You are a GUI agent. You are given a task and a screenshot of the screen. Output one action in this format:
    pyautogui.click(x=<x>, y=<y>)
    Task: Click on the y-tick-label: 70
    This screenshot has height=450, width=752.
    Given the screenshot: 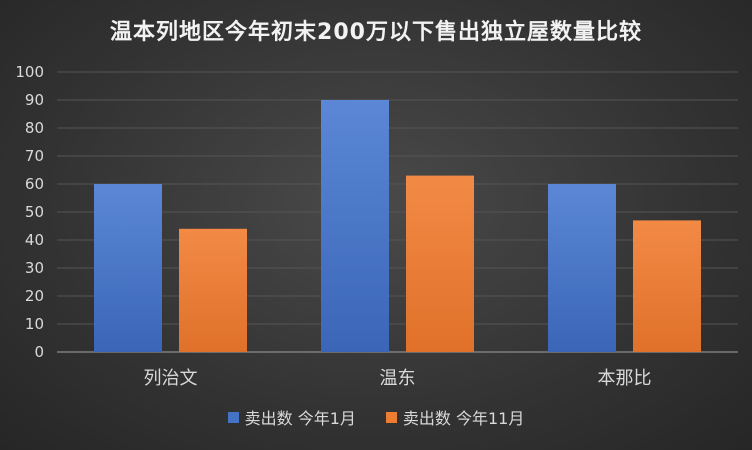 What is the action you would take?
    pyautogui.click(x=34, y=156)
    